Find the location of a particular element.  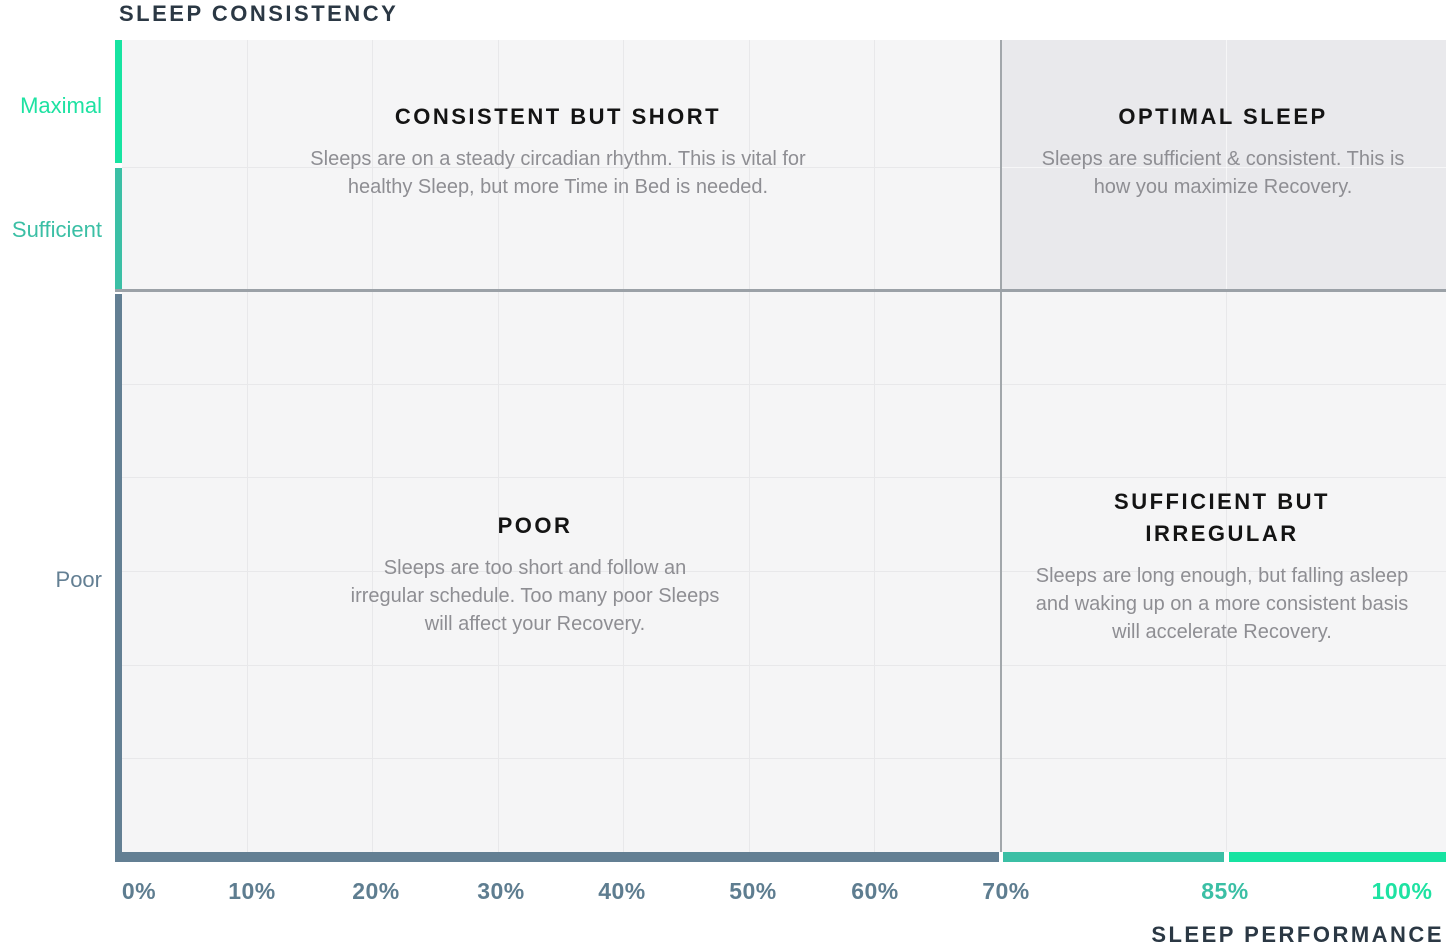

x-tick-60: 60% is located at coordinates (875, 891).